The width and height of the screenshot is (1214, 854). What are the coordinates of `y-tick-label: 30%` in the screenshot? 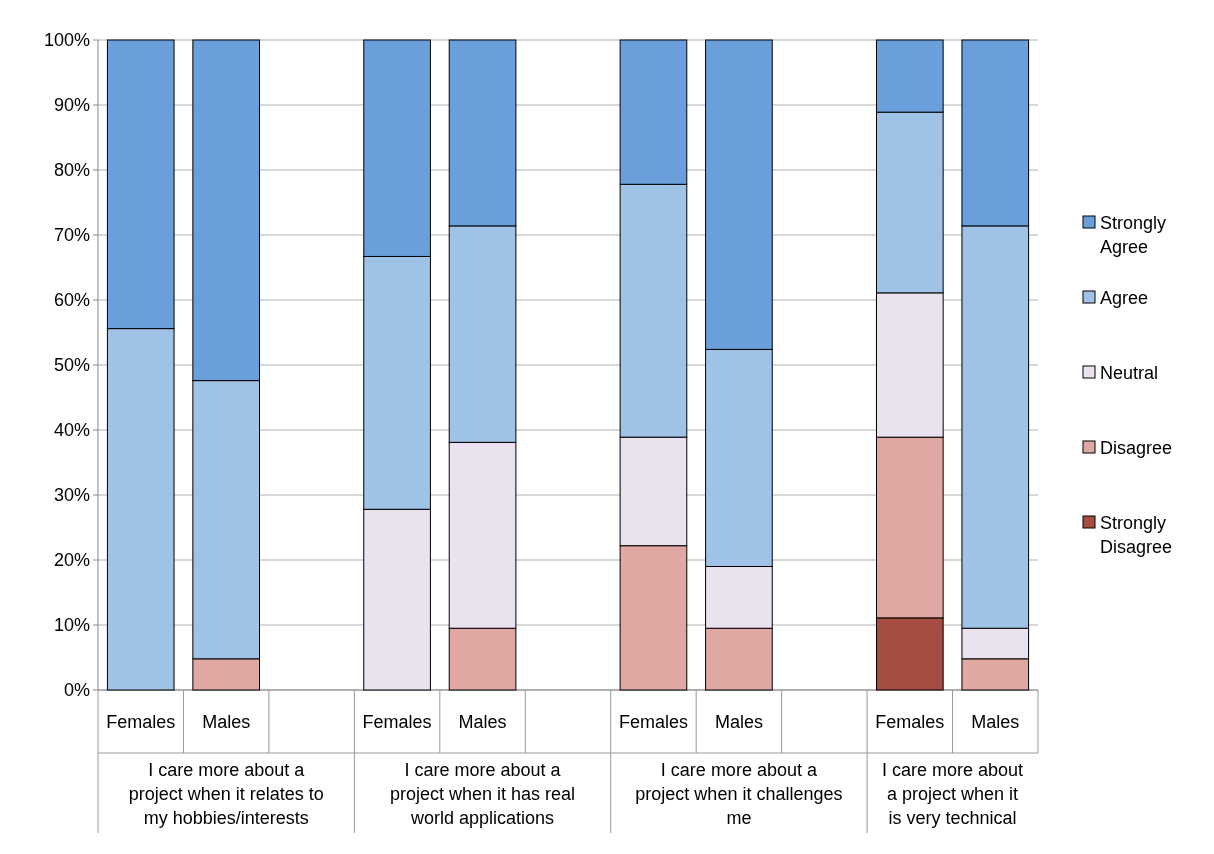 It's located at (71, 495).